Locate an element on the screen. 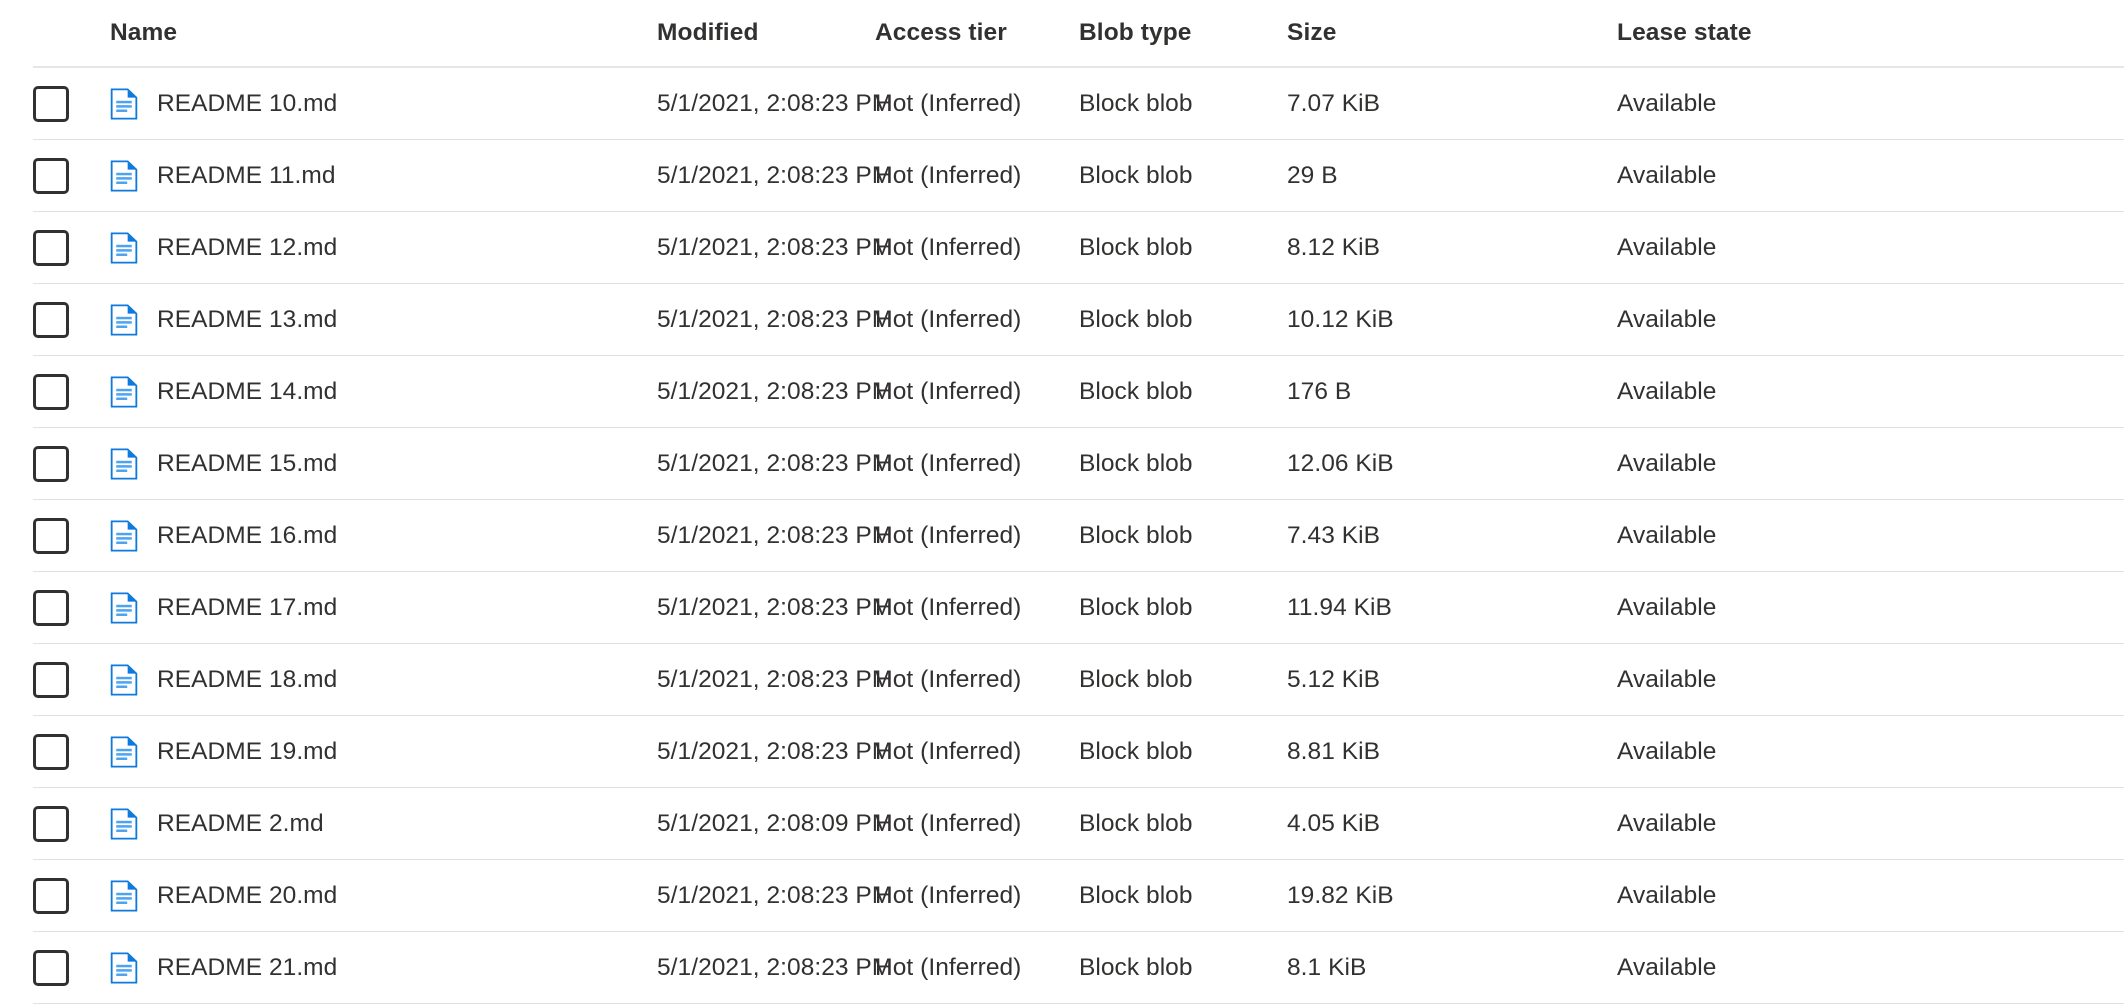 The height and width of the screenshot is (1004, 2124). file-name-link: README 18.md is located at coordinates (247, 679).